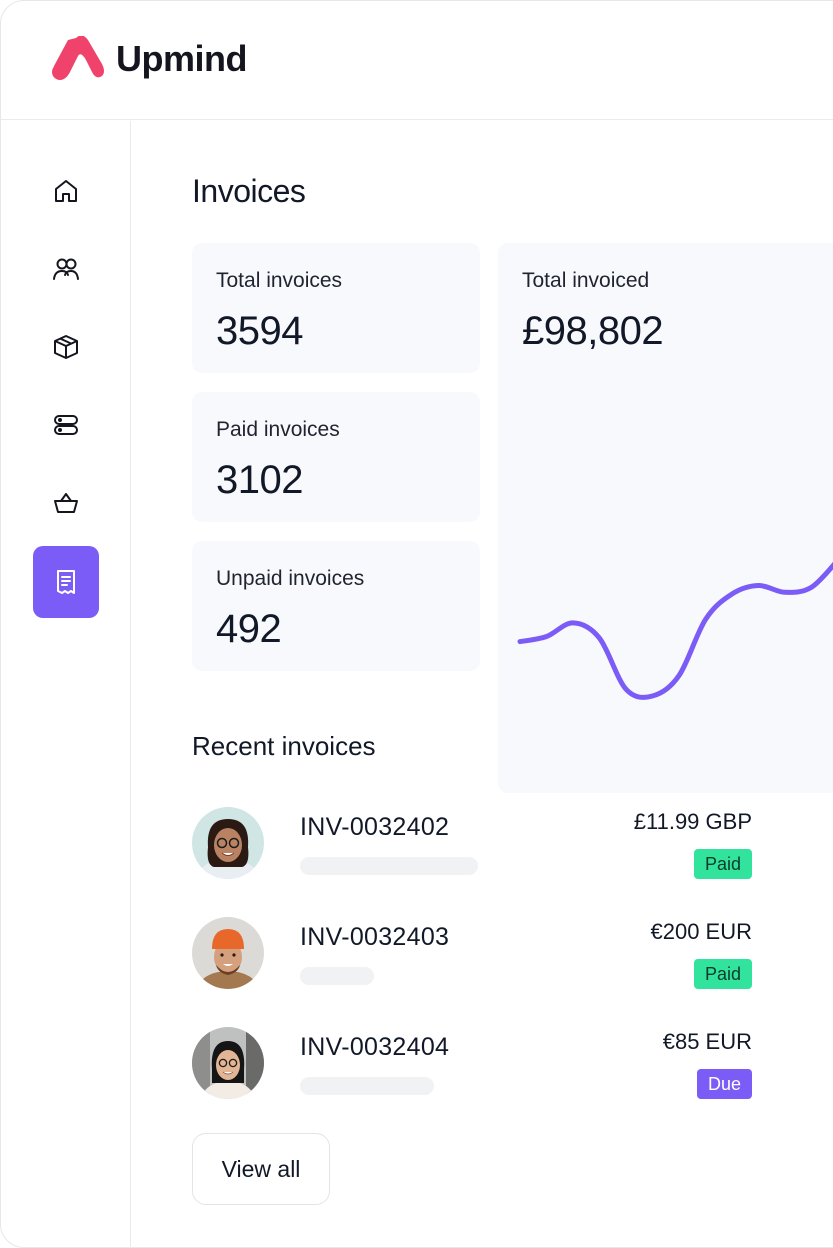 This screenshot has height=1248, width=833. I want to click on invoice-row: INV-0032404 €85 EUR Due, so click(472, 1067).